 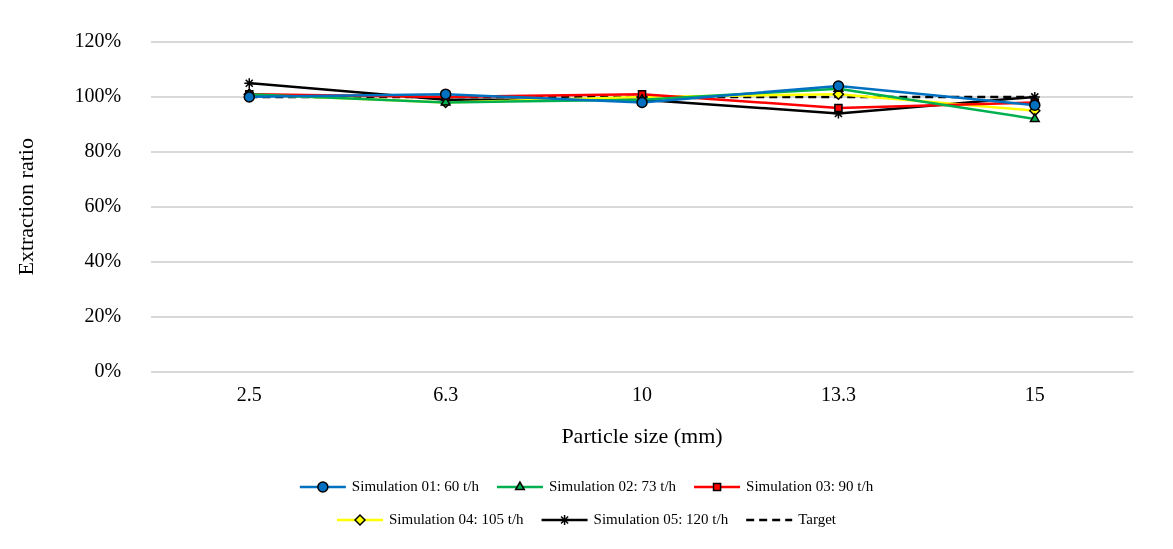 I want to click on legend-label: Target, so click(x=817, y=518).